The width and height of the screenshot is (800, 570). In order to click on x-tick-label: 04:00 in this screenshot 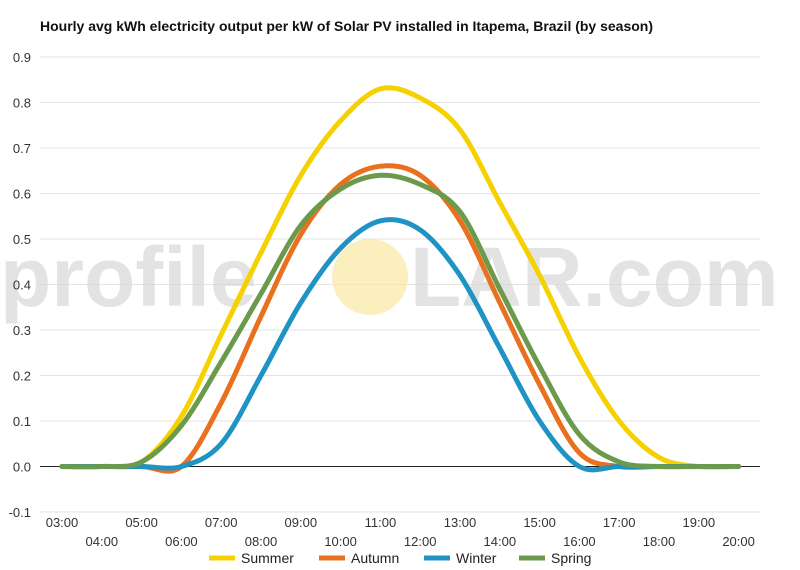, I will do `click(102, 541)`.